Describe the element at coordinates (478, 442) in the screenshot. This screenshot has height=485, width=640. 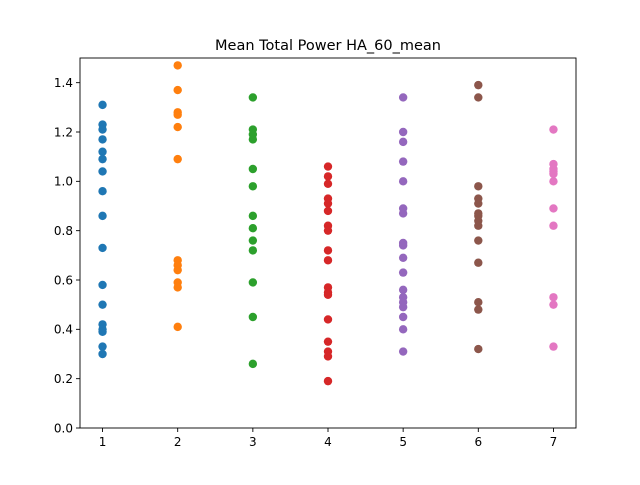
I see `x-tick-label: 6` at that location.